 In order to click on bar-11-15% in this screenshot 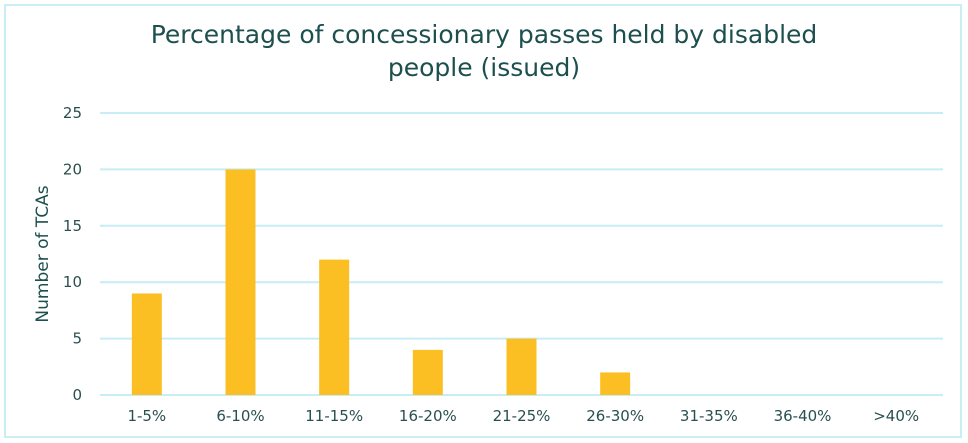, I will do `click(334, 327)`.